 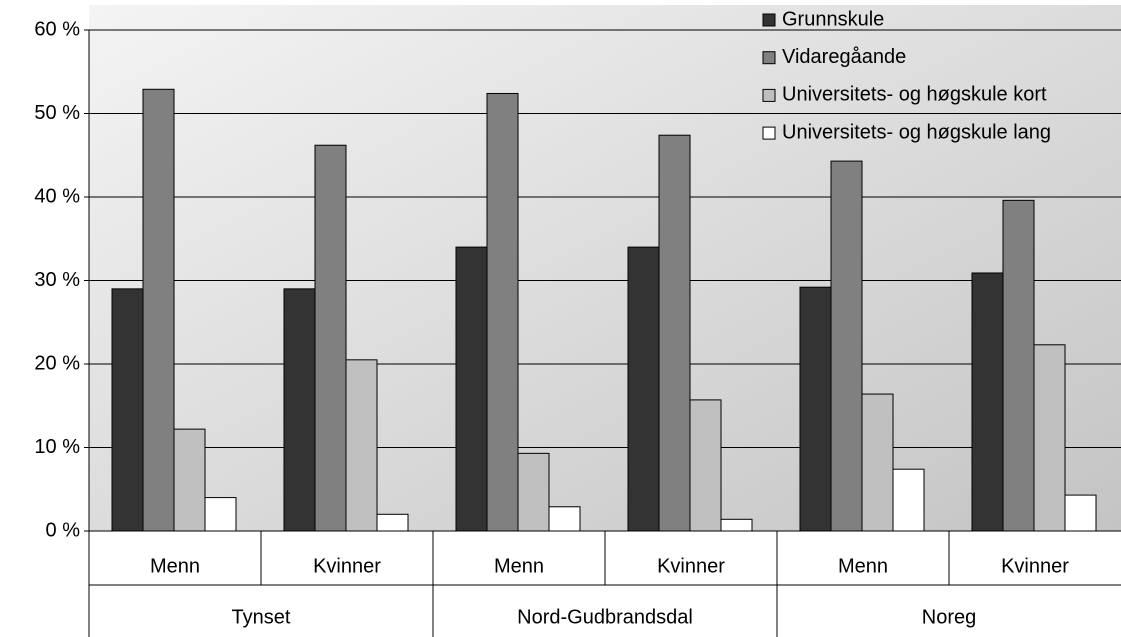 I want to click on y-tick-label: 60 %, so click(x=57, y=29).